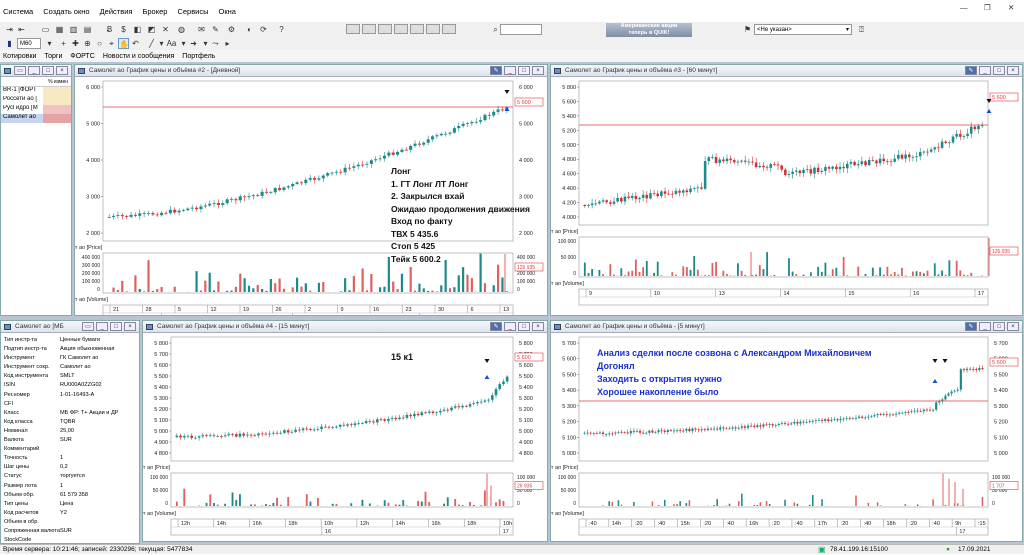  I want to click on tab-quotes: Котировки, so click(20, 56).